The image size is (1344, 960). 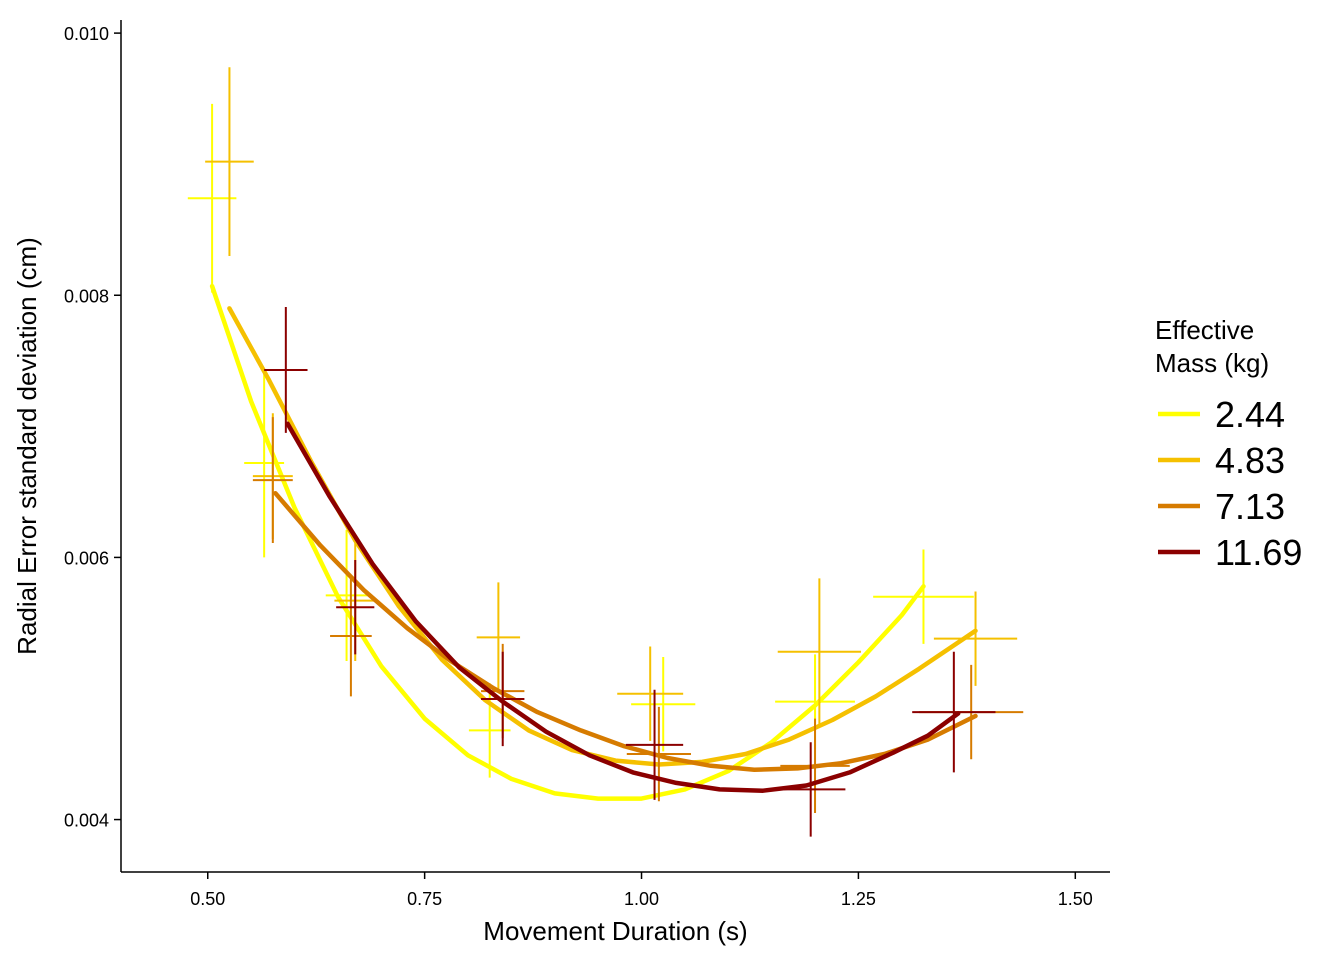 I want to click on x-axis-title: Movement Duration (s), so click(x=615, y=931).